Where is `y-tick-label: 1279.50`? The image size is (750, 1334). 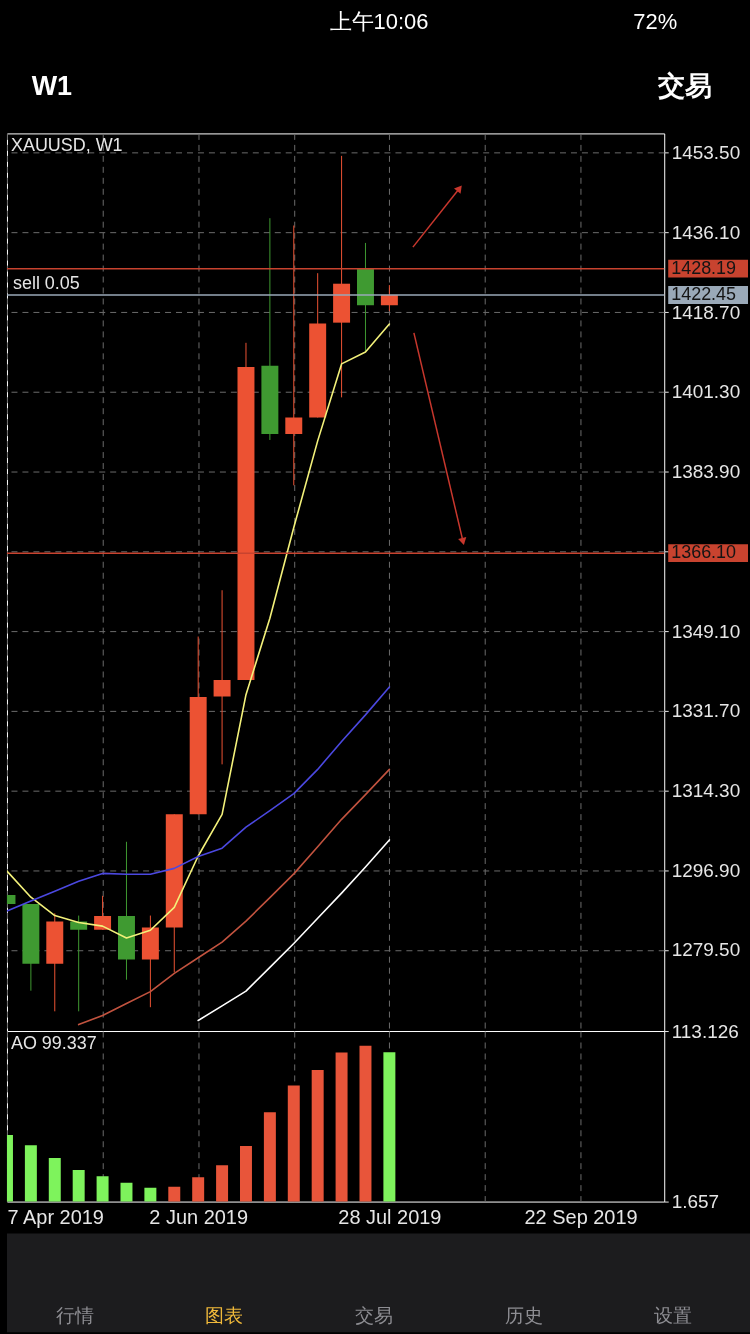
y-tick-label: 1279.50 is located at coordinates (706, 950).